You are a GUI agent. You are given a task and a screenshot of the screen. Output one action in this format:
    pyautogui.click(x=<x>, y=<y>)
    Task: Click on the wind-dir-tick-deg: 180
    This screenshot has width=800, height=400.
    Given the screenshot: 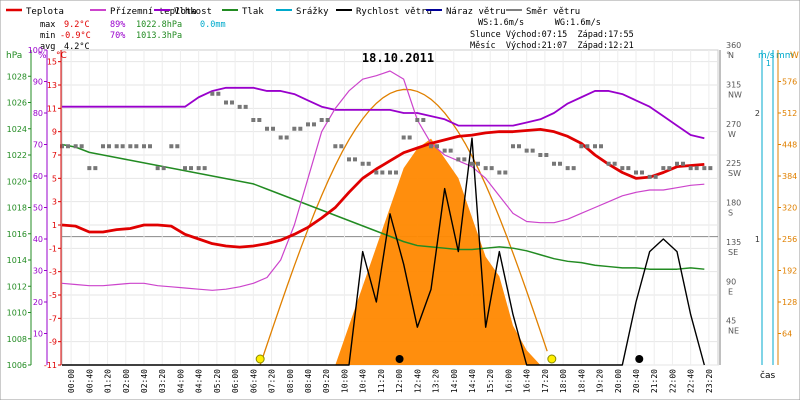 What is the action you would take?
    pyautogui.click(x=733, y=203)
    